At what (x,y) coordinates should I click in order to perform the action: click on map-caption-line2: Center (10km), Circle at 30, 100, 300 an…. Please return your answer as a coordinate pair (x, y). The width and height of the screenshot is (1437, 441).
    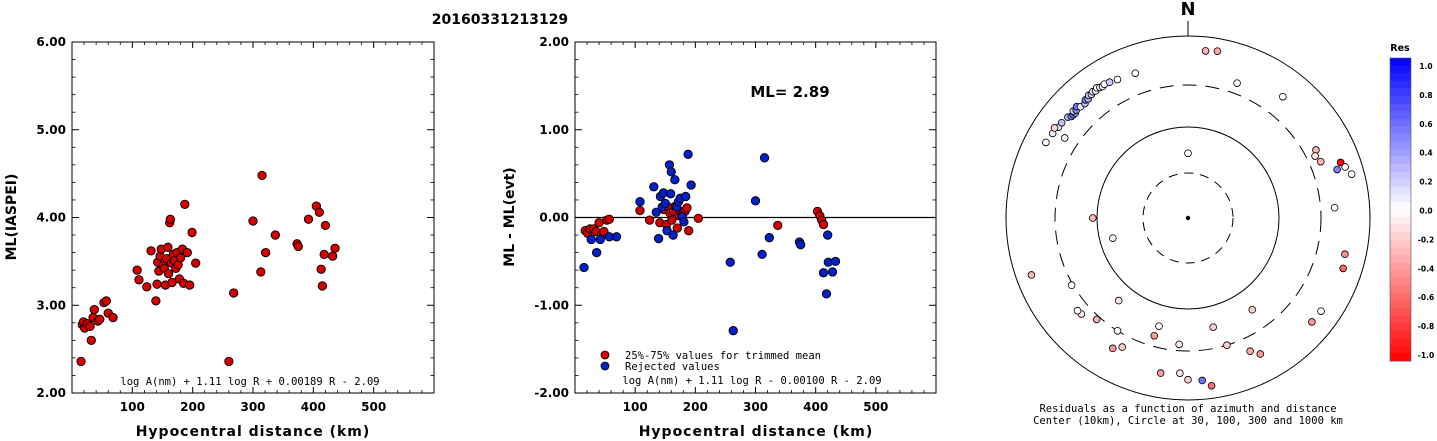
    Looking at the image, I should click on (1188, 421).